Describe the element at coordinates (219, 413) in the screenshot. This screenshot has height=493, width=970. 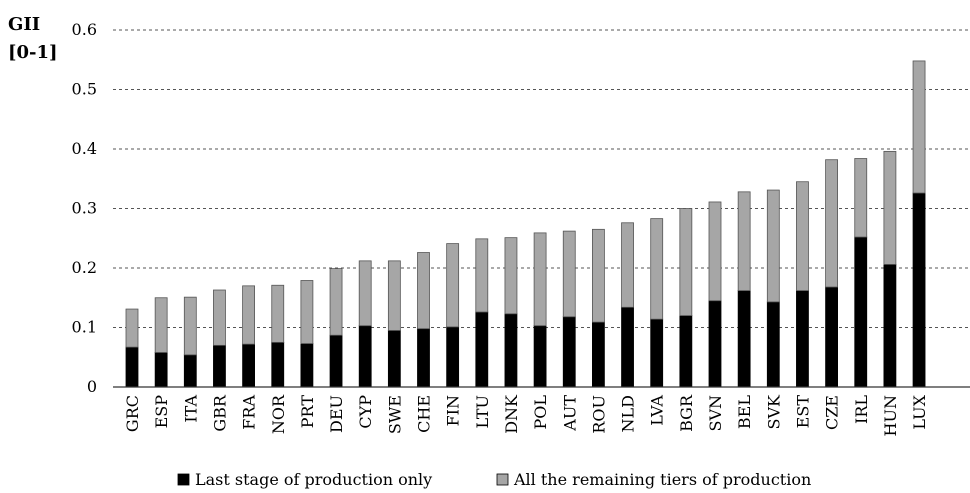
I see `x-tick-label: GBR` at that location.